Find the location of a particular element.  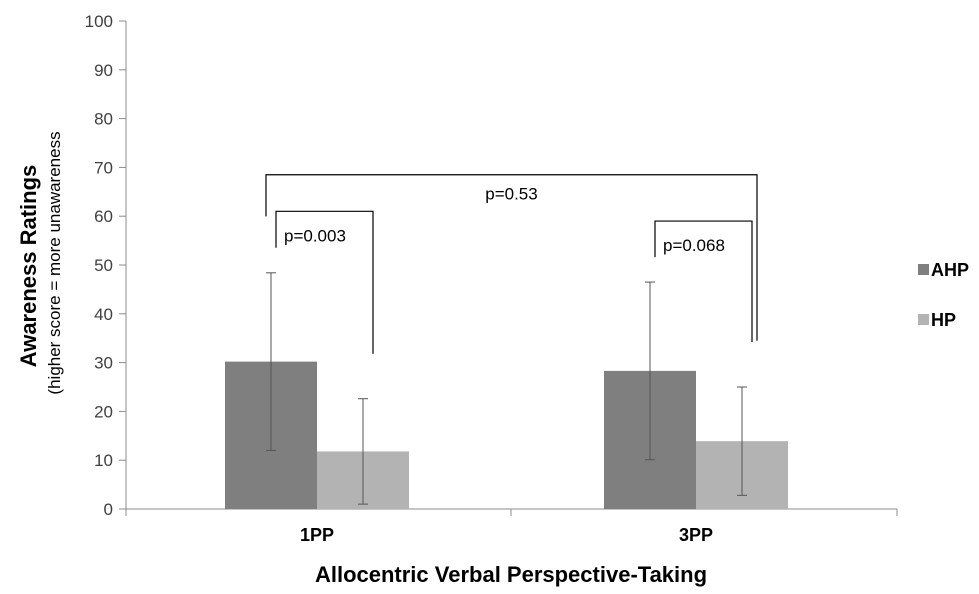

x-axis-title: Allocentric Verbal Perspective-Taking is located at coordinates (511, 574).